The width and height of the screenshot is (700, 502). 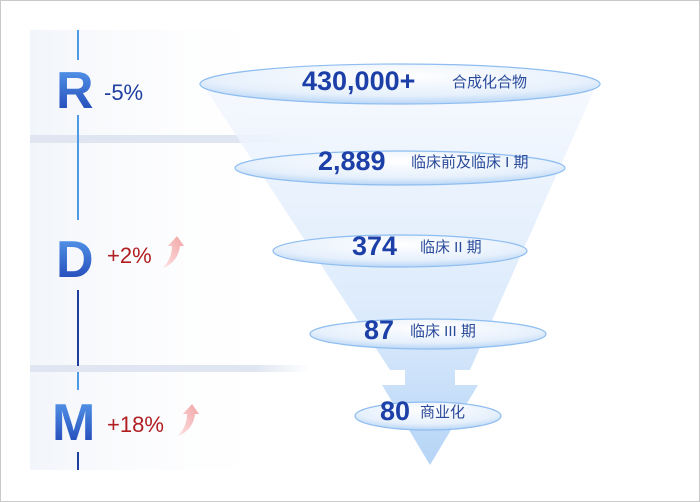 I want to click on funnel-value-1: 430,000+, so click(x=358, y=81).